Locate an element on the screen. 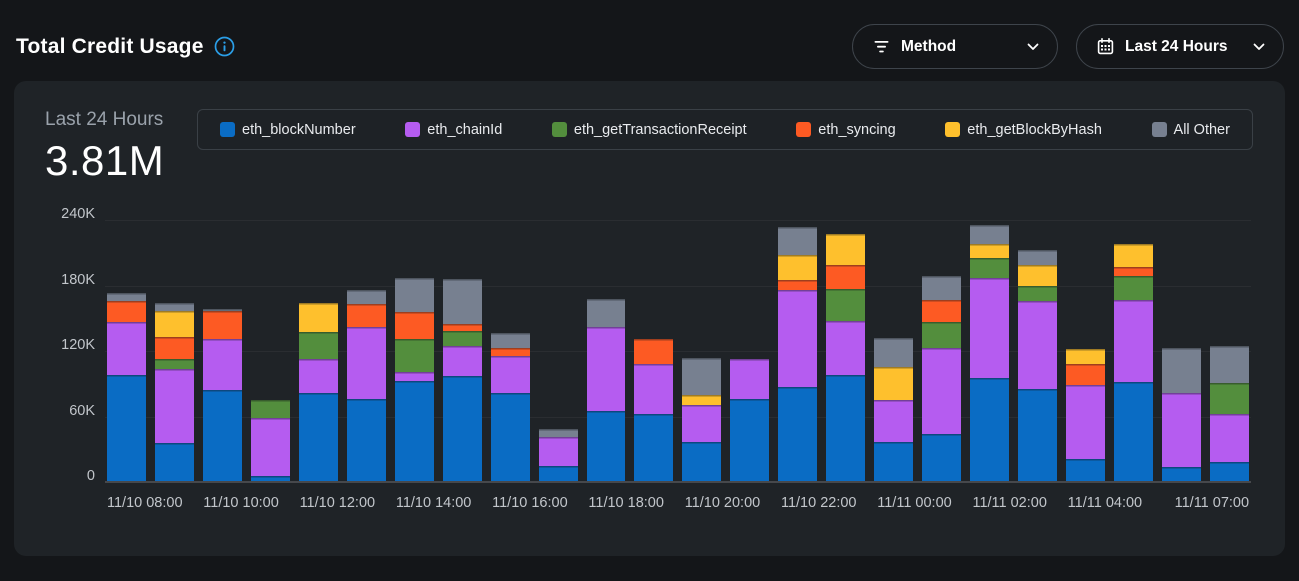  legend-item-eth_getBlockByHash: eth_getBlockByHash is located at coordinates (1023, 130).